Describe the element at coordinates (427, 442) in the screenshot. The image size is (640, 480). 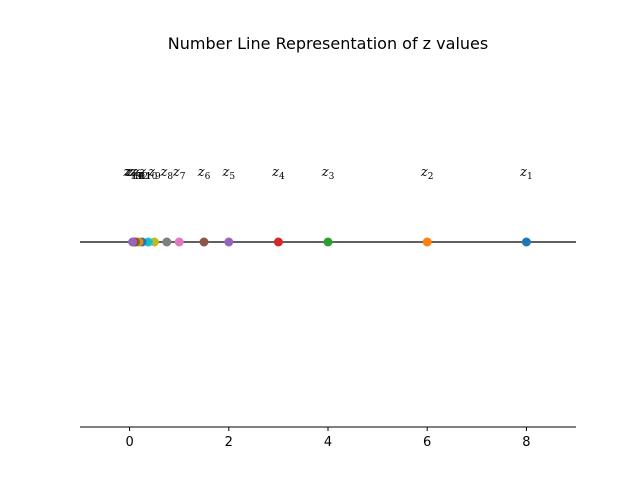
I see `x-tick-label: 6` at that location.